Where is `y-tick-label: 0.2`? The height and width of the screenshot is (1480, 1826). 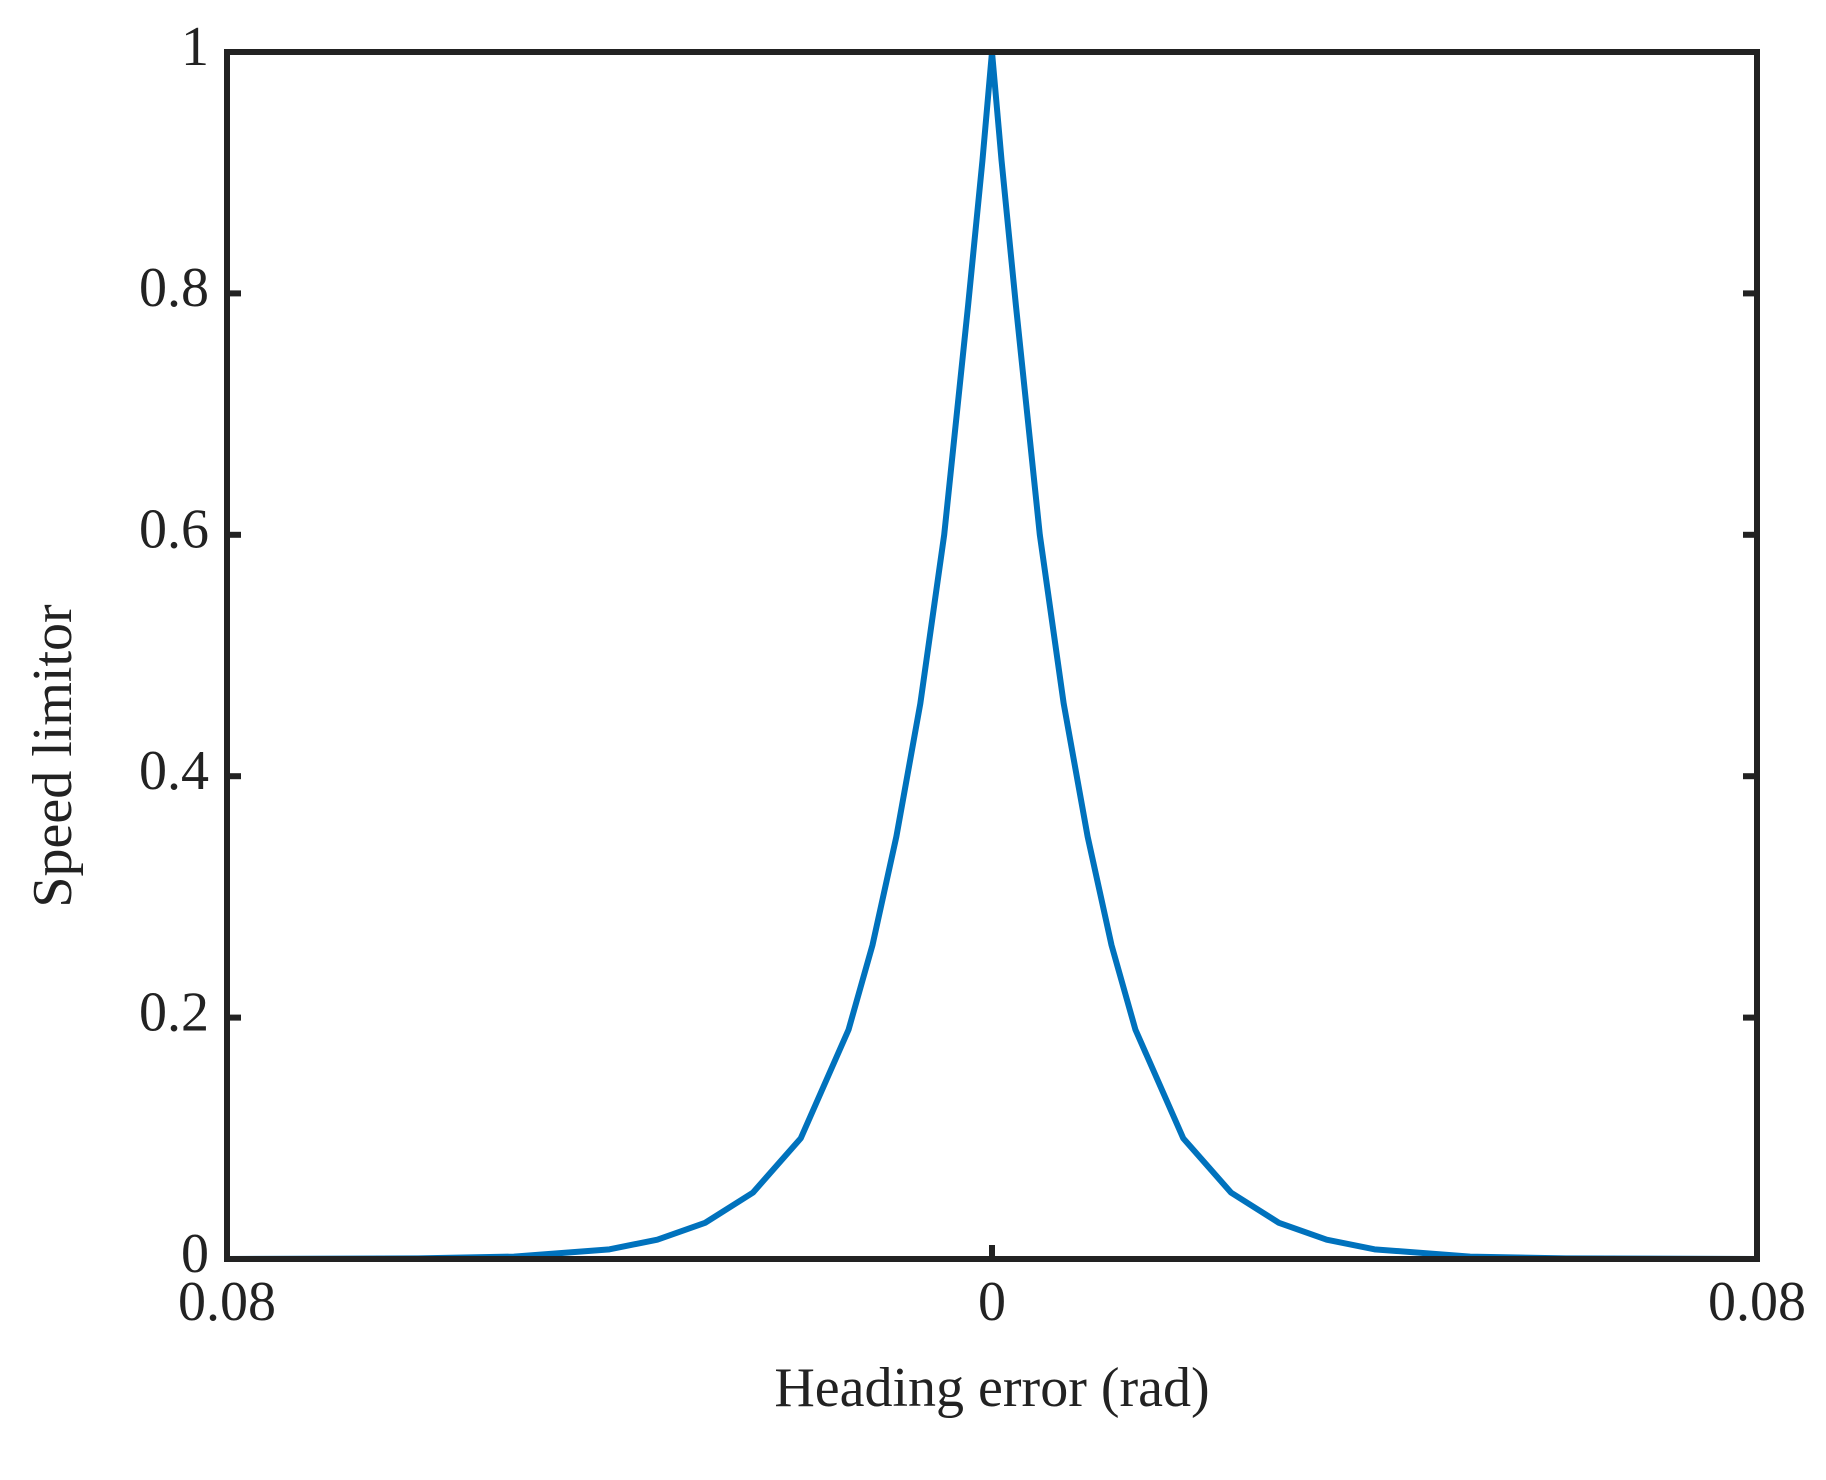
y-tick-label: 0.2 is located at coordinates (174, 1012).